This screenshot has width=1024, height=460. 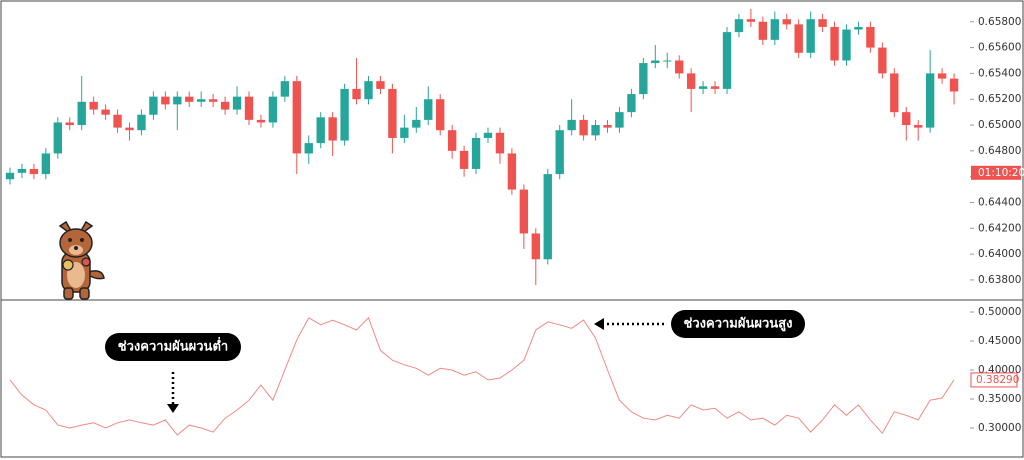 I want to click on y-tick-label: 0.64400, so click(x=999, y=202).